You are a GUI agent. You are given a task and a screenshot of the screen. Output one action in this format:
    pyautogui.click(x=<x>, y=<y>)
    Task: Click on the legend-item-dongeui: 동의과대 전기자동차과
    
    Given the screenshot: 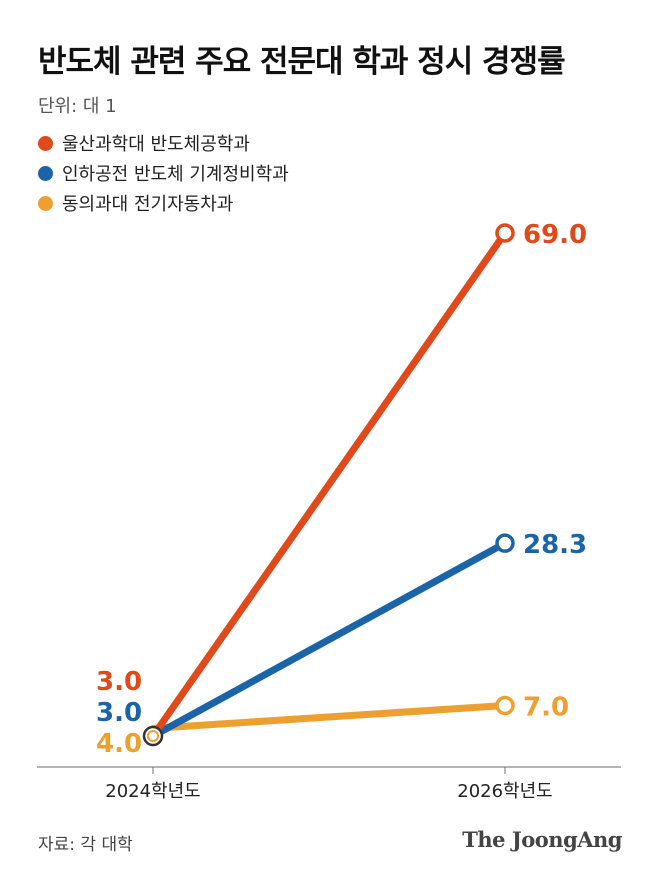 What is the action you would take?
    pyautogui.click(x=163, y=203)
    